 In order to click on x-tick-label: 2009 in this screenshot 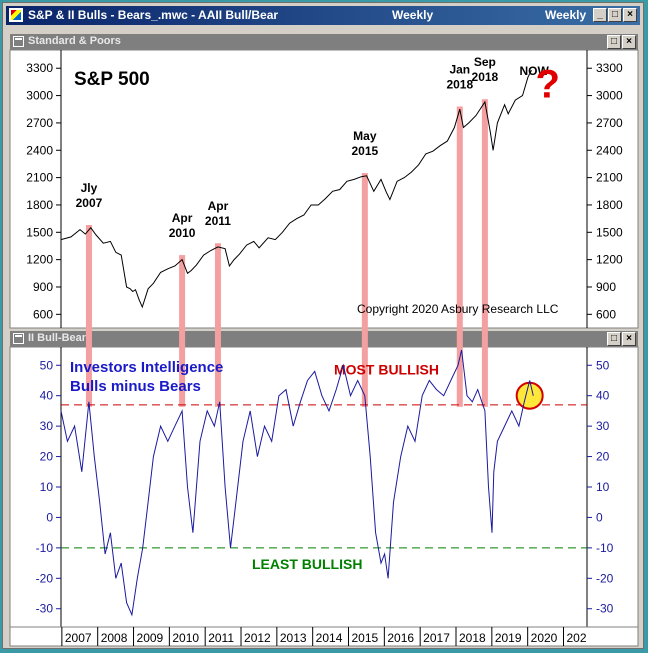, I will do `click(150, 638)`.